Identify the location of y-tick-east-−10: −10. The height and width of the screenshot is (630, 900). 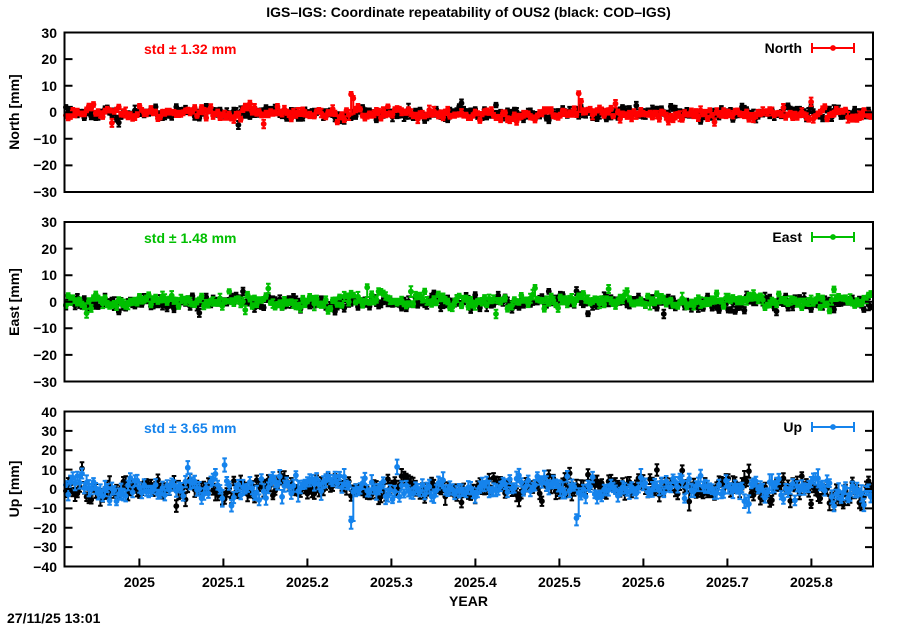
(45, 328).